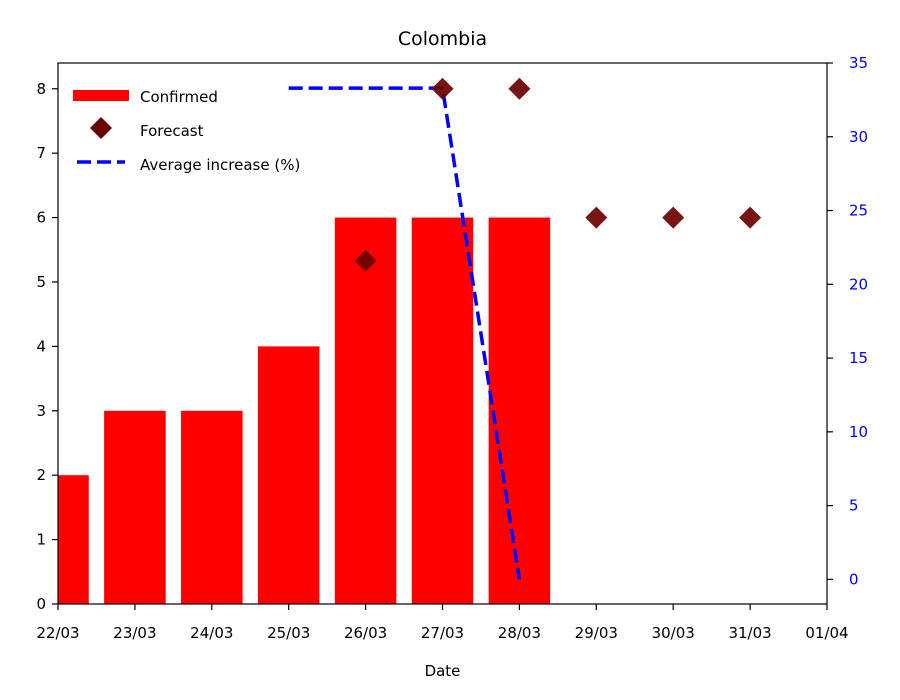 The height and width of the screenshot is (700, 900). I want to click on x-tick-label: 26/03, so click(365, 633).